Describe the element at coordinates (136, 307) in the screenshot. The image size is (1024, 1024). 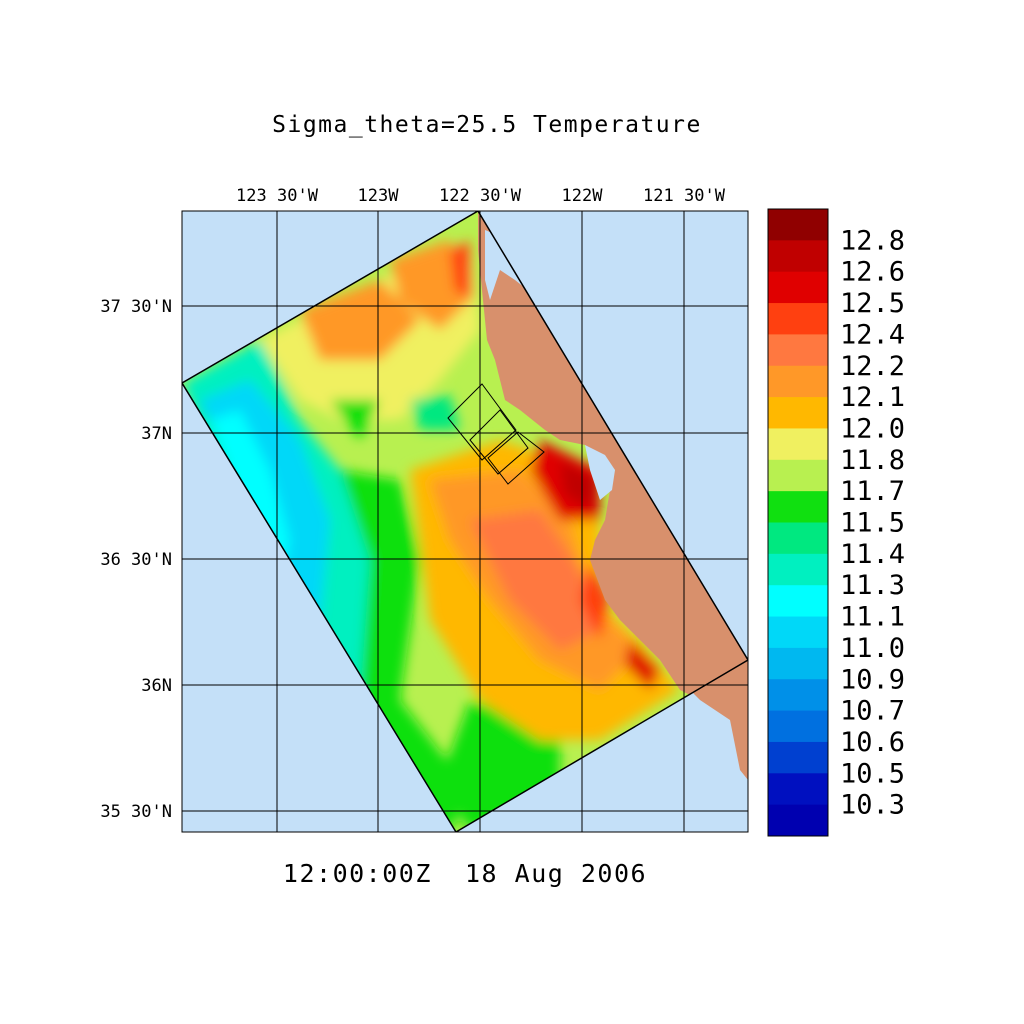
I see `lat-label-1: 37 30'N` at that location.